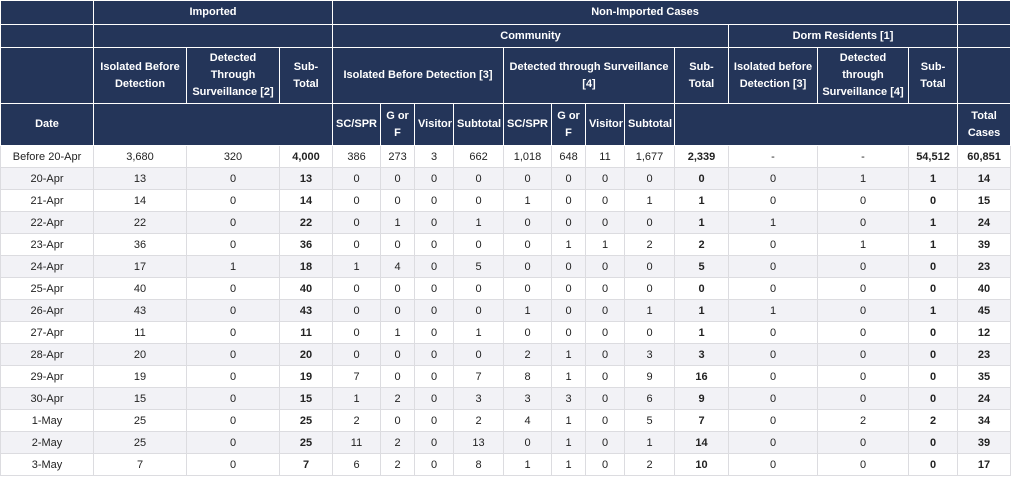 This screenshot has height=485, width=1024. I want to click on date-cell: 30-Apr, so click(47, 398).